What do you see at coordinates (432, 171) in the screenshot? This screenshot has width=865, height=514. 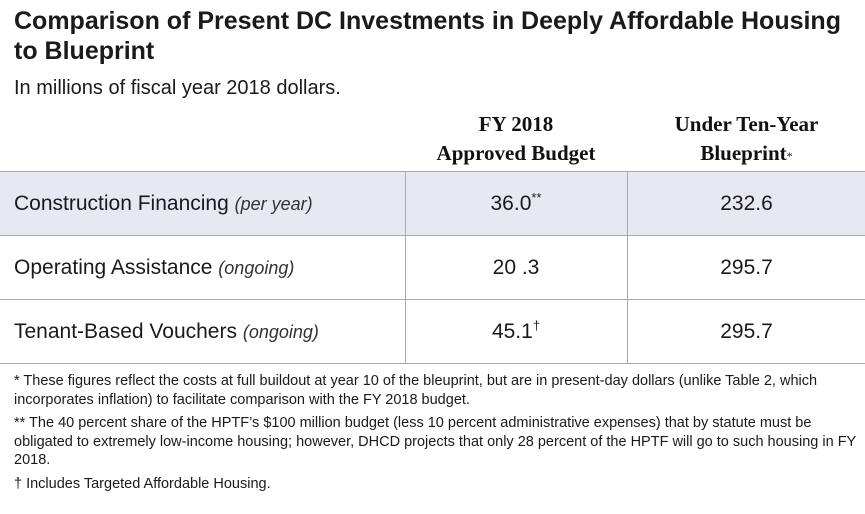 I see `header-rule` at bounding box center [432, 171].